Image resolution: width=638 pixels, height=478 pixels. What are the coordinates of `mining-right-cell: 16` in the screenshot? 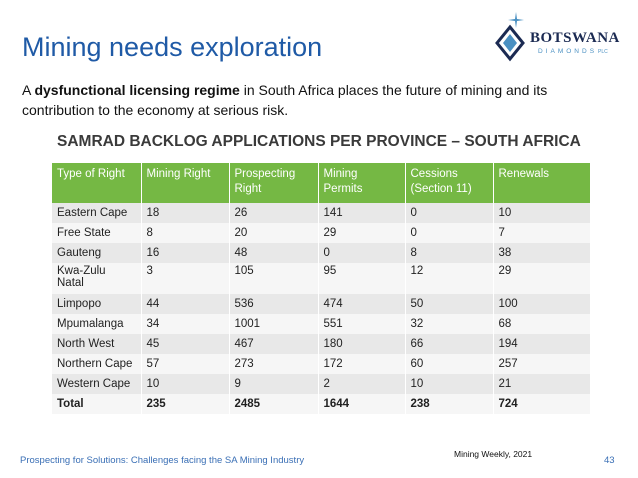 It's located at (185, 253).